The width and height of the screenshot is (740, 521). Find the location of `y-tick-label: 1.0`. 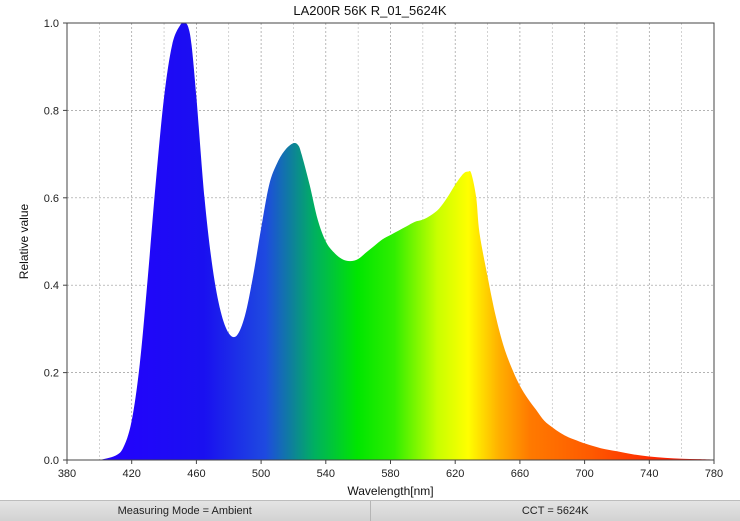

y-tick-label: 1.0 is located at coordinates (51, 24).